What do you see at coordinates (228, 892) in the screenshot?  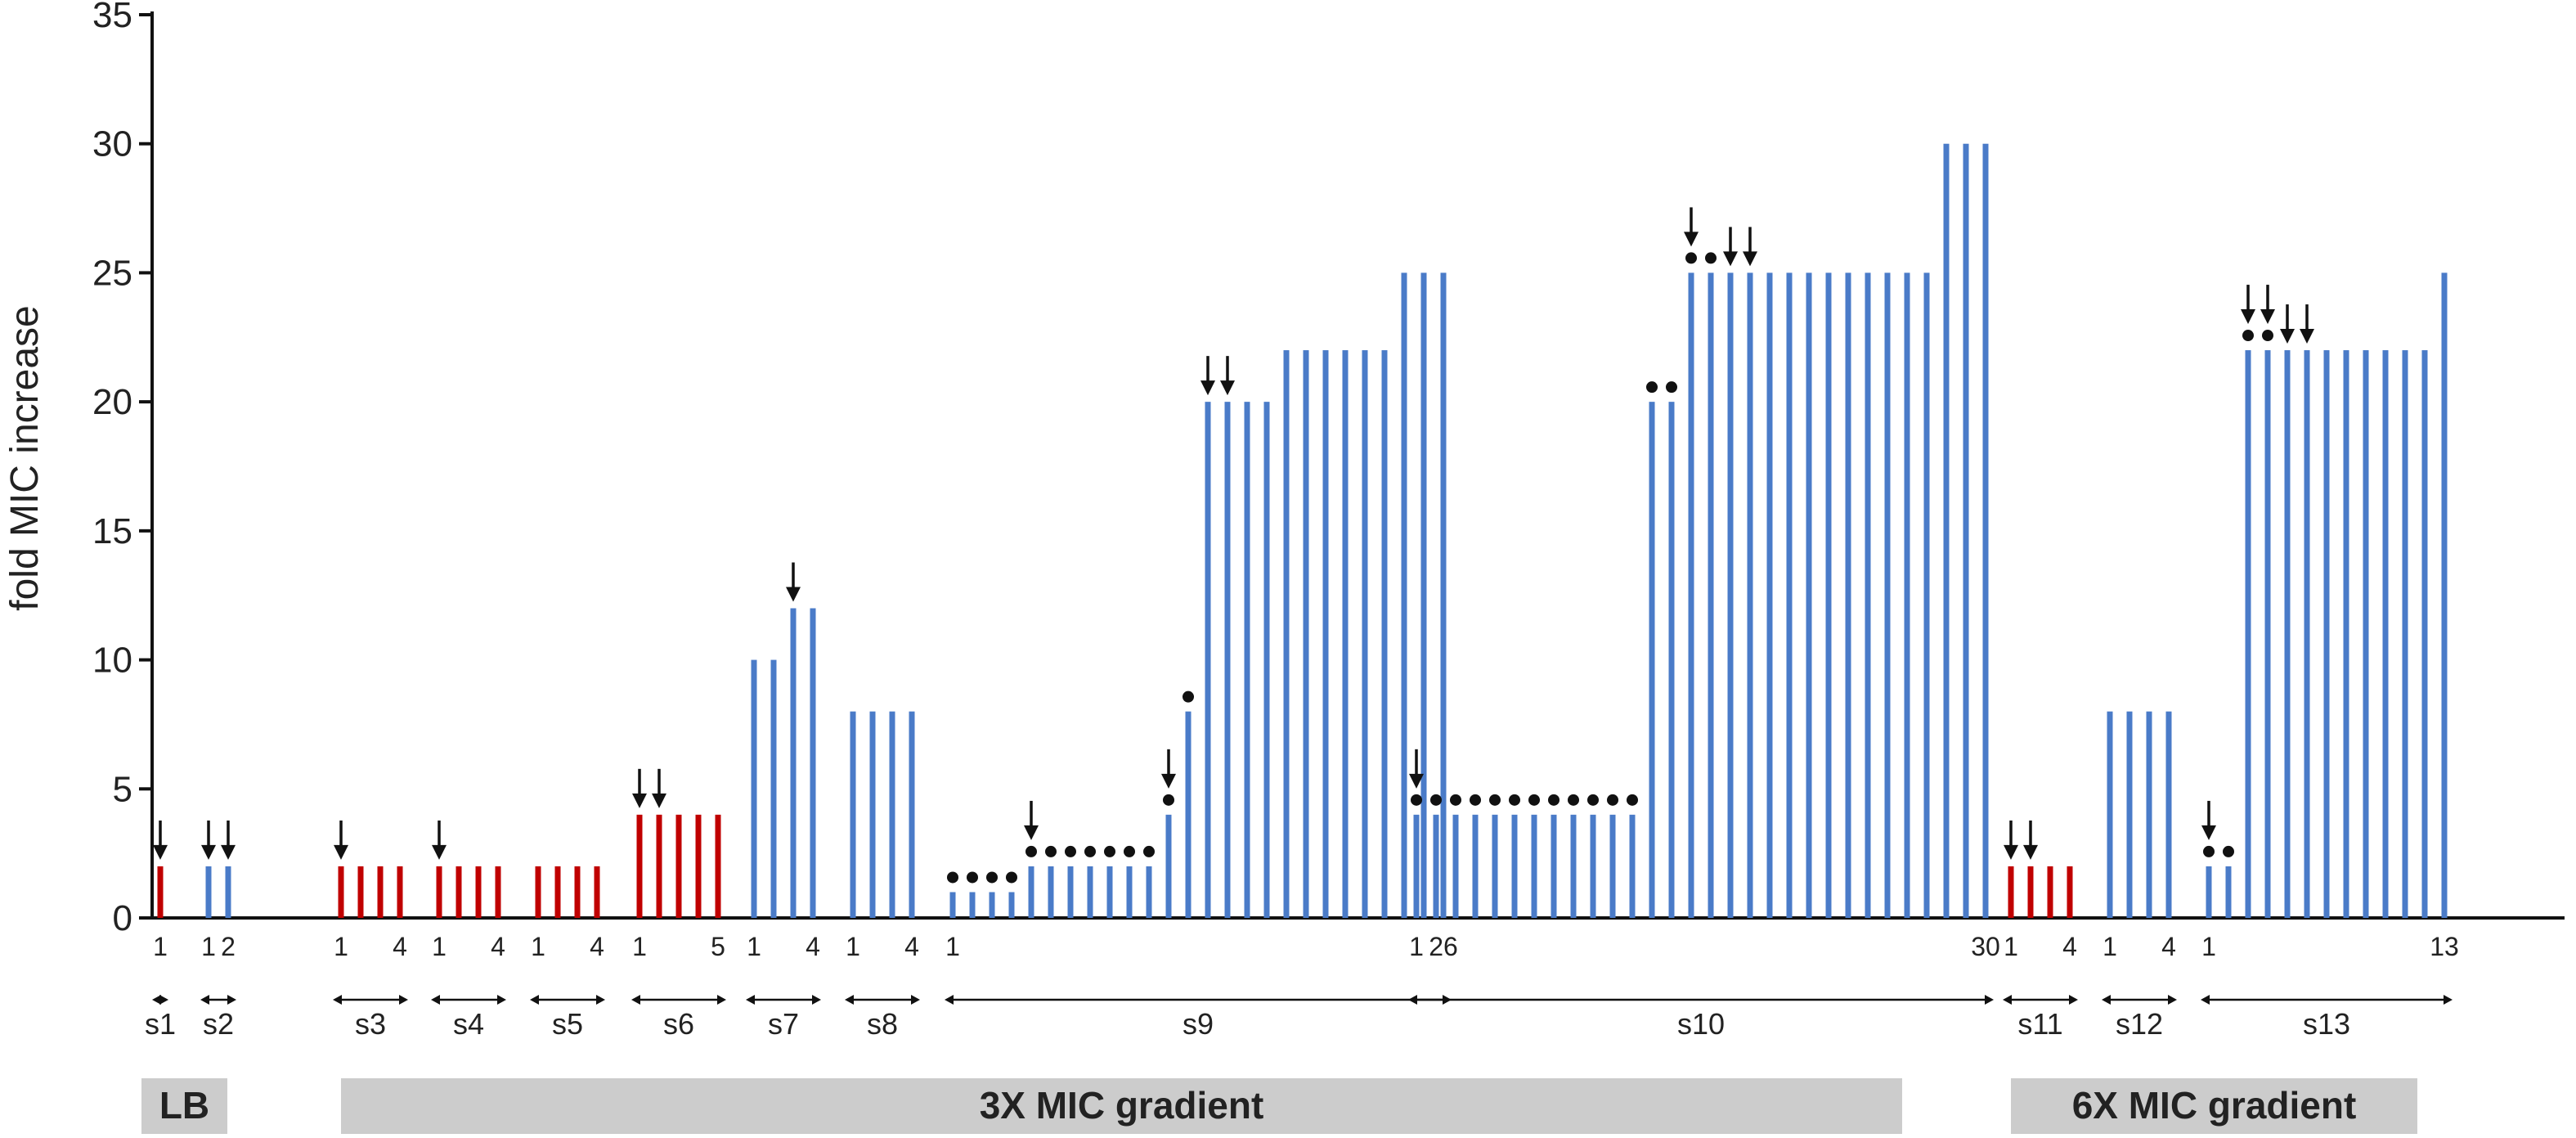 I see `bar-s2` at bounding box center [228, 892].